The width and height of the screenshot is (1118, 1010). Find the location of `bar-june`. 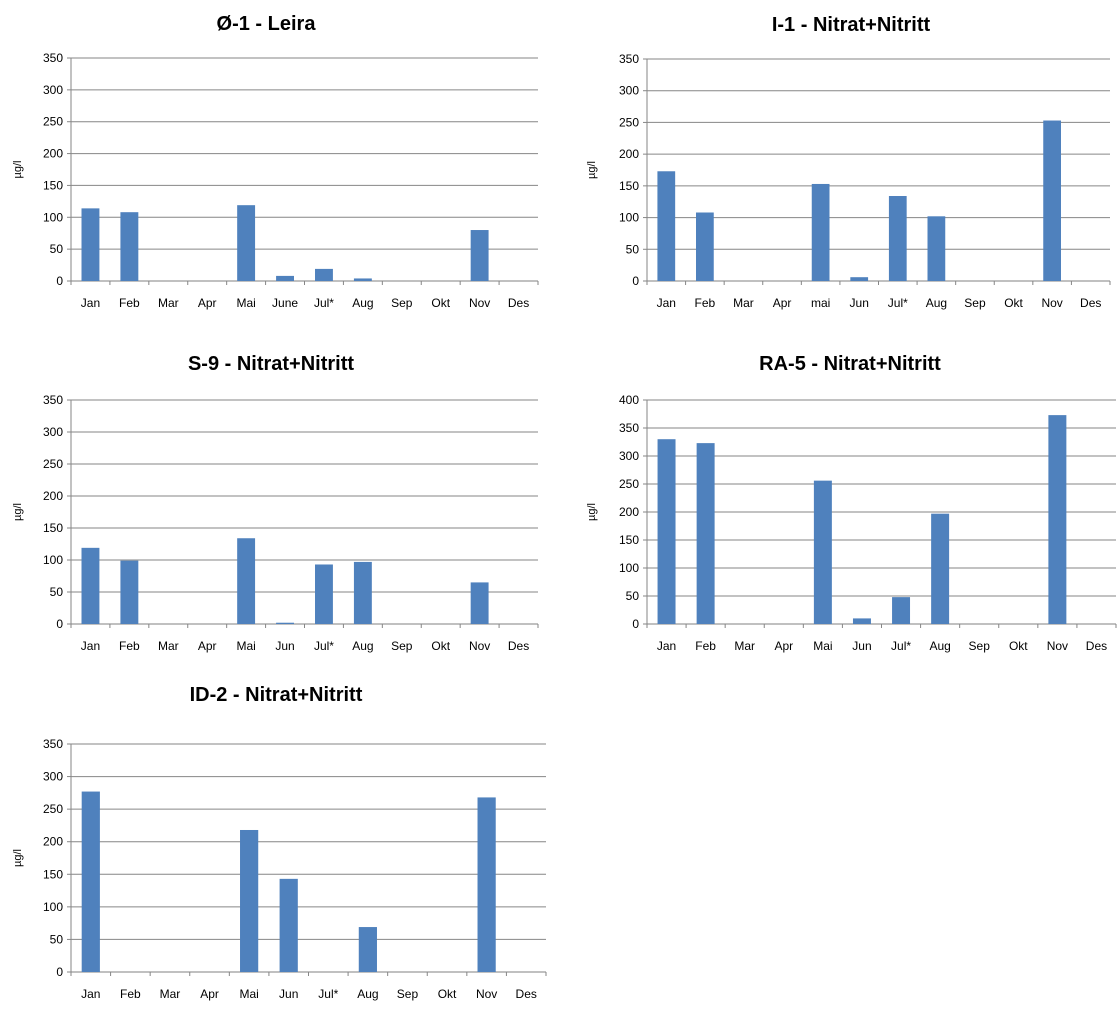

bar-june is located at coordinates (285, 278).